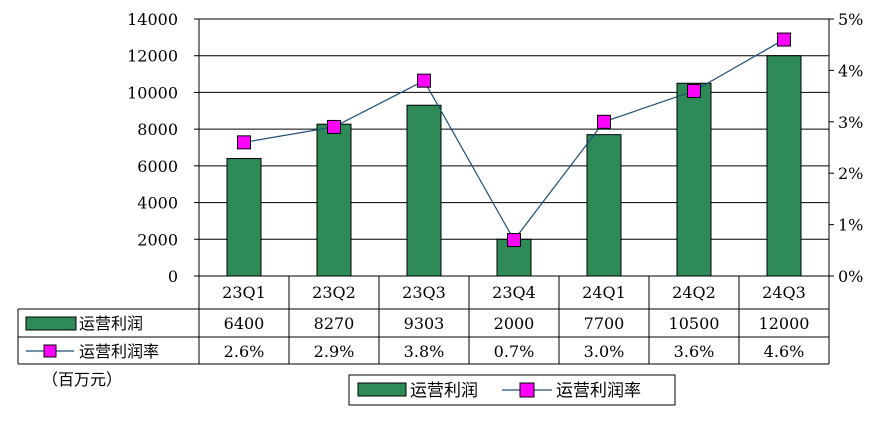 The width and height of the screenshot is (877, 423). Describe the element at coordinates (694, 351) in the screenshot. I see `line-data-label: 3.6%` at that location.